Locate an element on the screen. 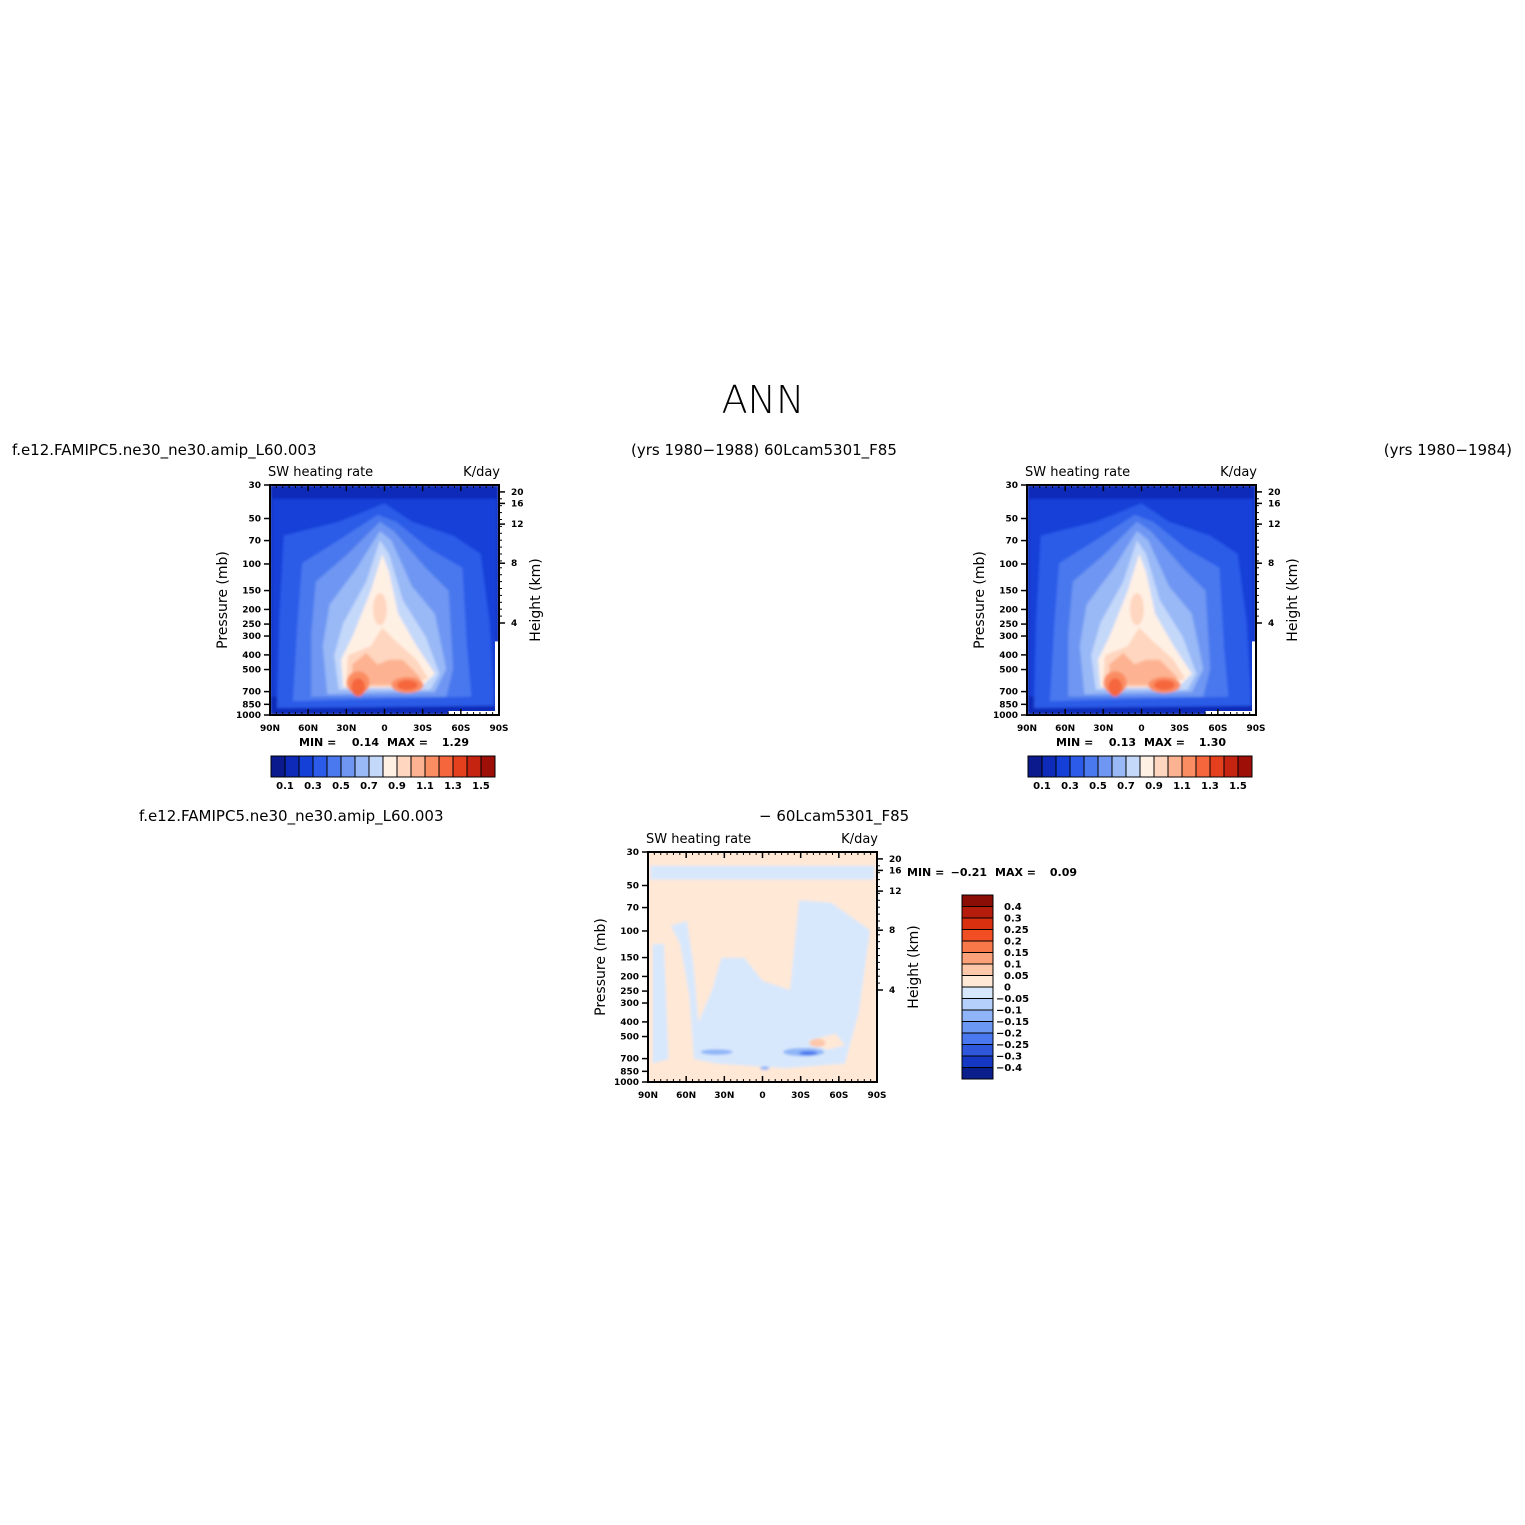 This screenshot has width=1525, height=1525. test-height-tick-label: 4 is located at coordinates (1271, 624).